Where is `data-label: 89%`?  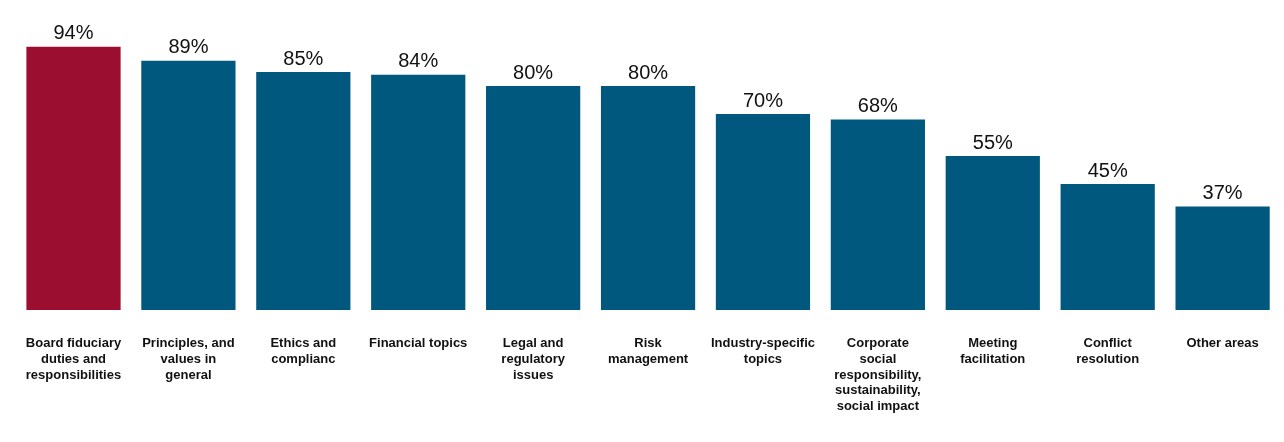
data-label: 89% is located at coordinates (188, 46).